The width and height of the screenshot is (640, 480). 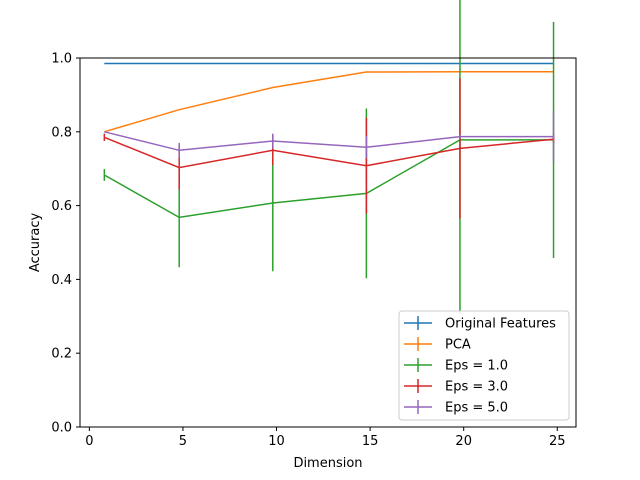 What do you see at coordinates (61, 354) in the screenshot?
I see `y-tick-label: 0.2` at bounding box center [61, 354].